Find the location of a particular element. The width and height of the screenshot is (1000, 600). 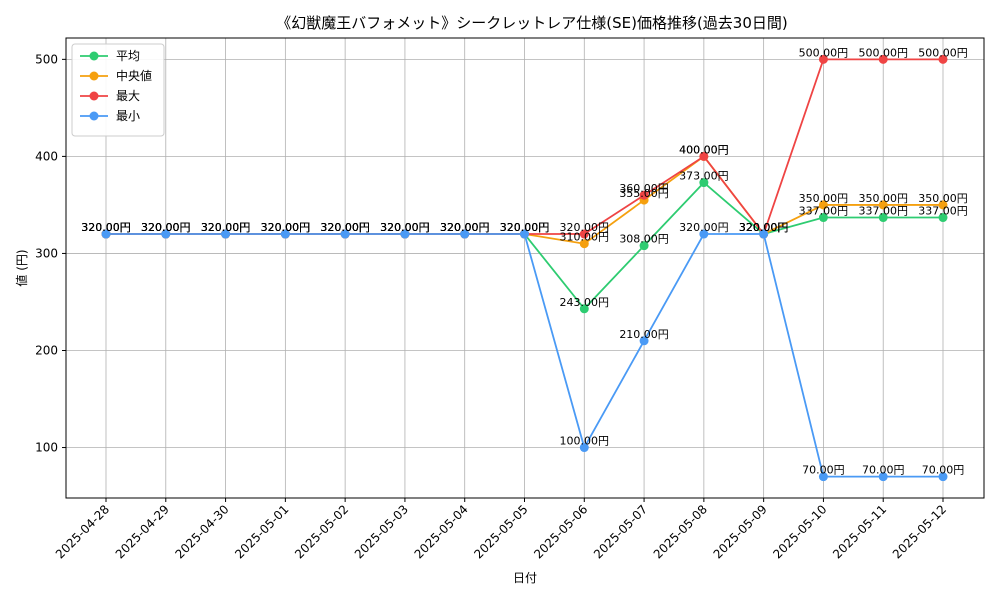

x-tick-label: 2025-05-09 is located at coordinates (740, 531).